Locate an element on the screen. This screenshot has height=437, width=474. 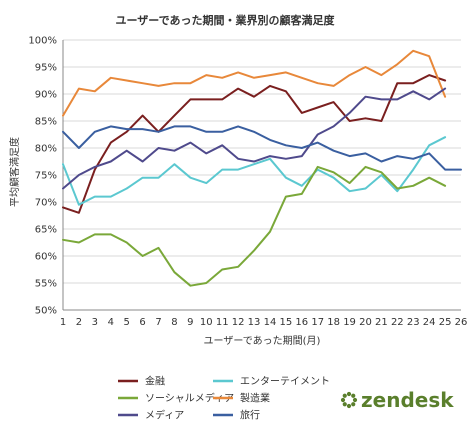
x-tick-label: 8 is located at coordinates (174, 322).